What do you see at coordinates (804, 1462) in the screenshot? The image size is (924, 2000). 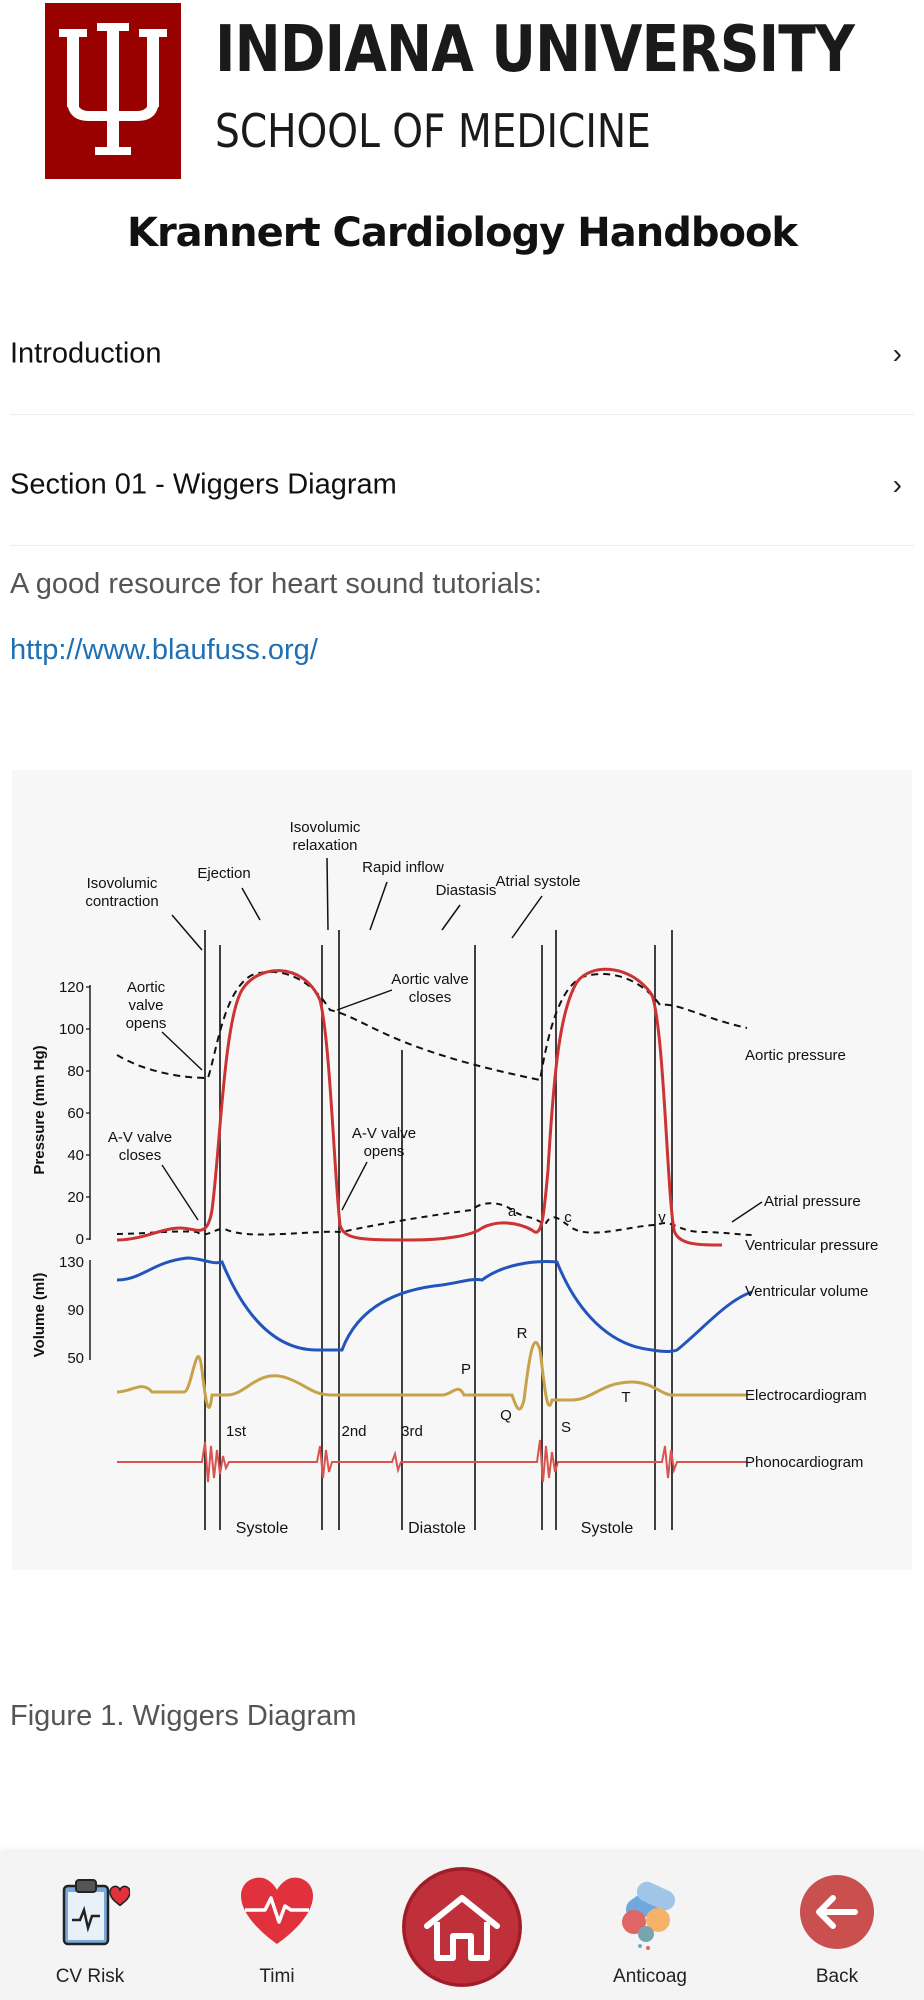 I see `series-label: Phonocardiogram` at bounding box center [804, 1462].